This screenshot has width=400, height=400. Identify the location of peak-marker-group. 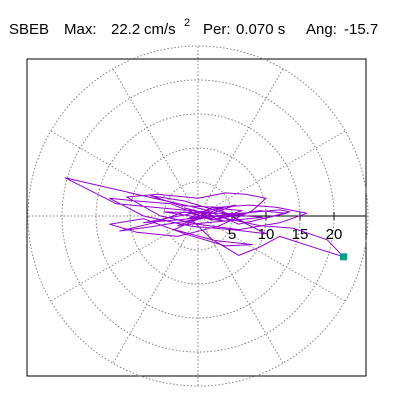
(344, 257).